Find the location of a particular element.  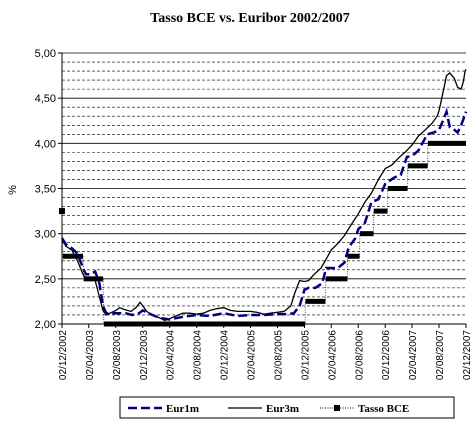

legend-marker-tasso-bce is located at coordinates (337, 408).